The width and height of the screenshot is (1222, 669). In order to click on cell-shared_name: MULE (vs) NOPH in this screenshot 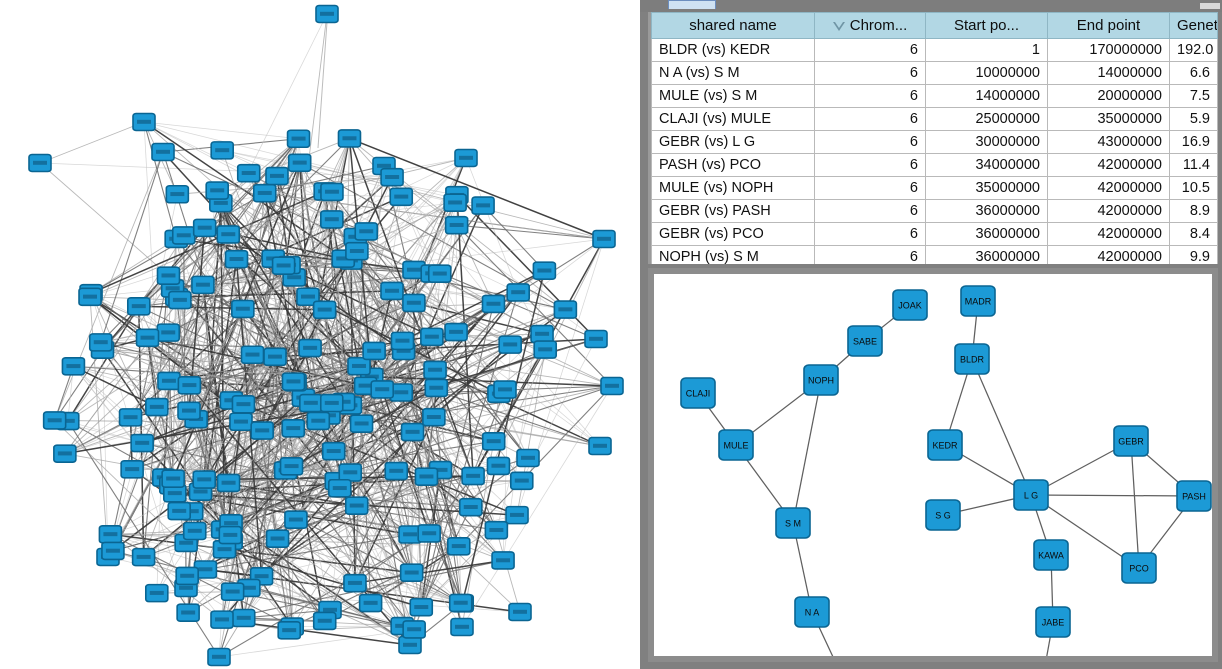, I will do `click(733, 188)`.